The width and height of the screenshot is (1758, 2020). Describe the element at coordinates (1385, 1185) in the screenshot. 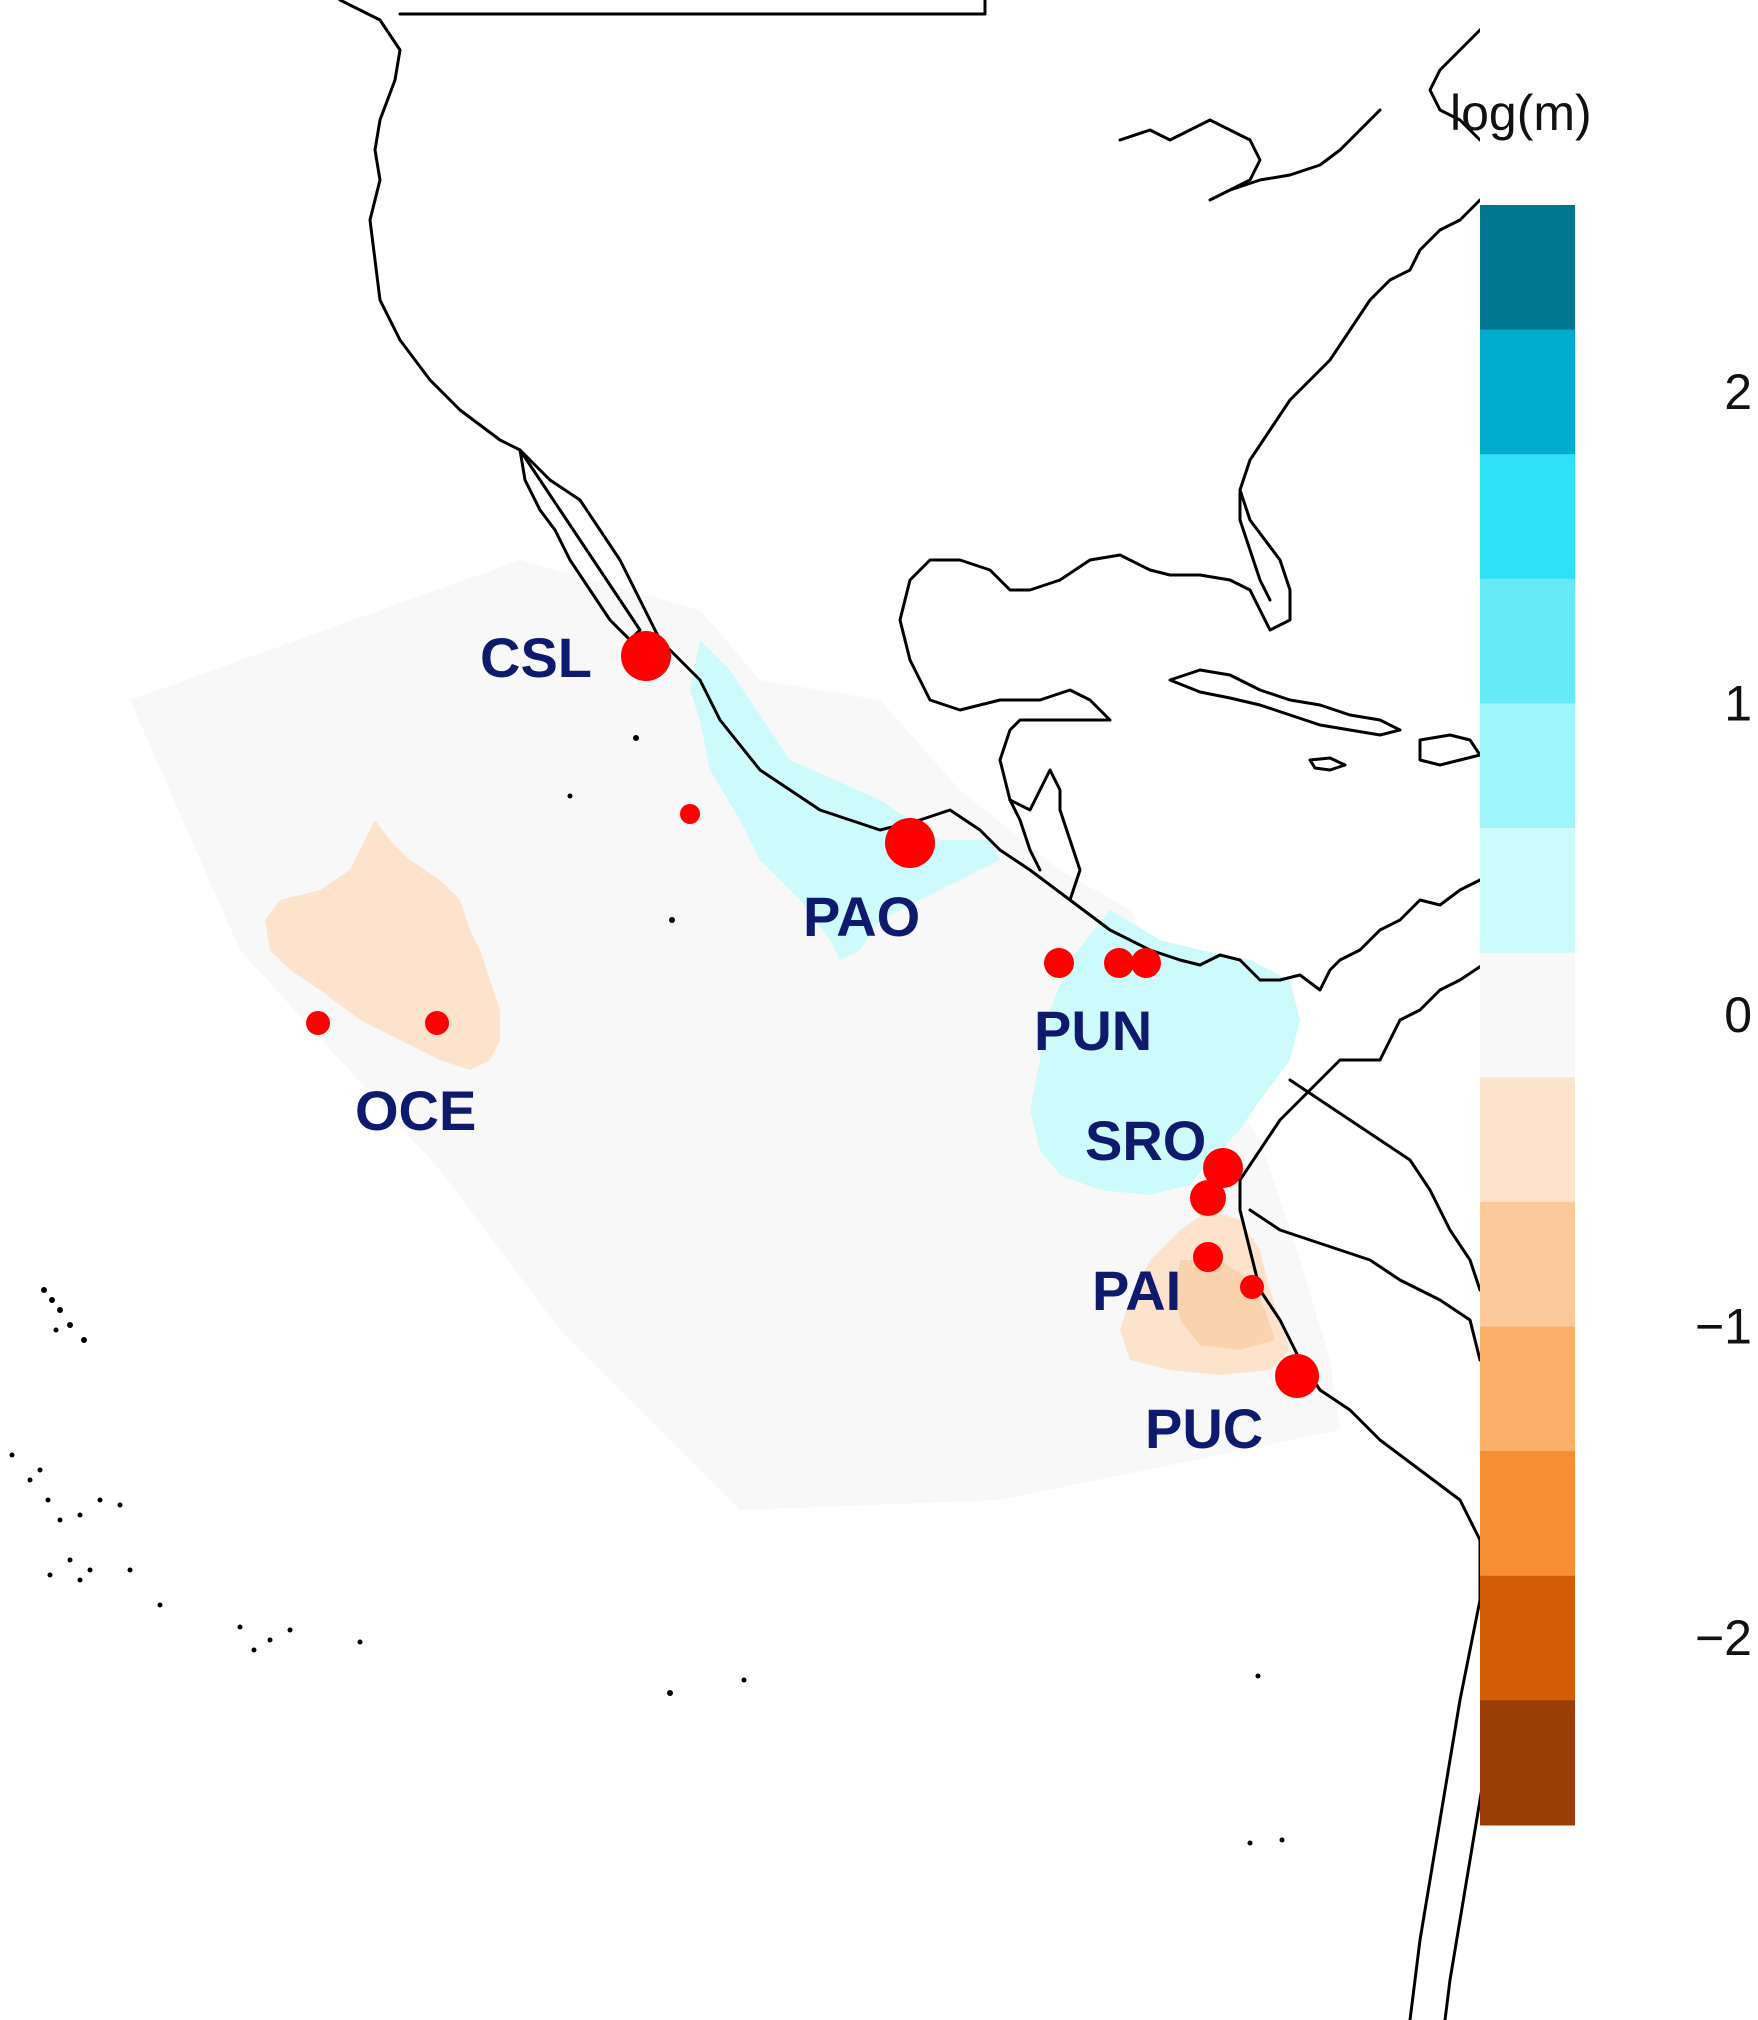

I see `colombia-ecuador-border` at that location.